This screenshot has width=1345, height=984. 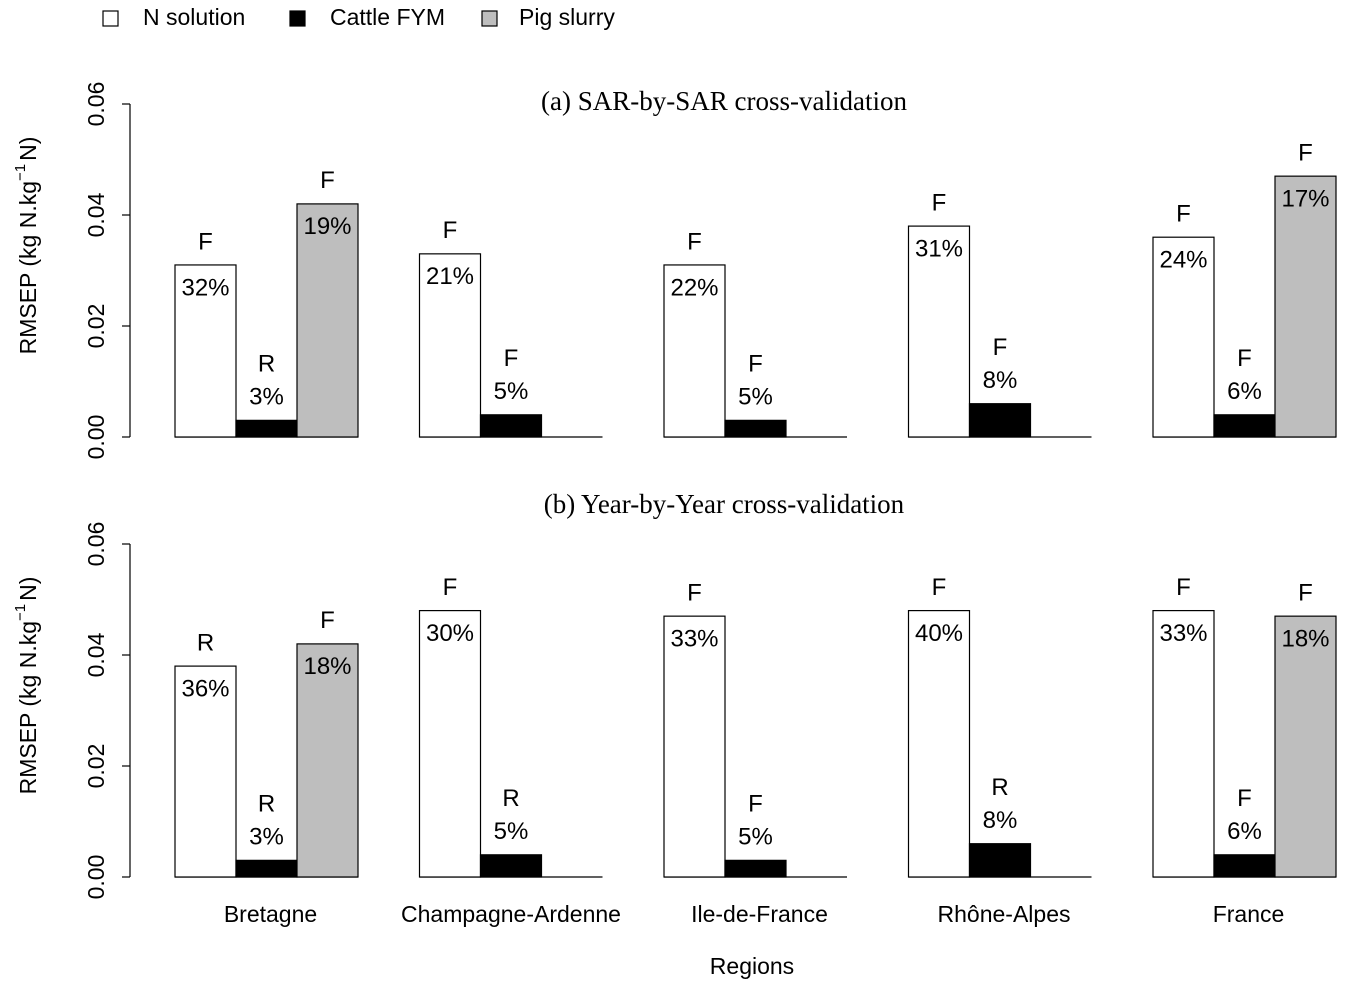 I want to click on bar-percent: 22%, so click(x=694, y=287).